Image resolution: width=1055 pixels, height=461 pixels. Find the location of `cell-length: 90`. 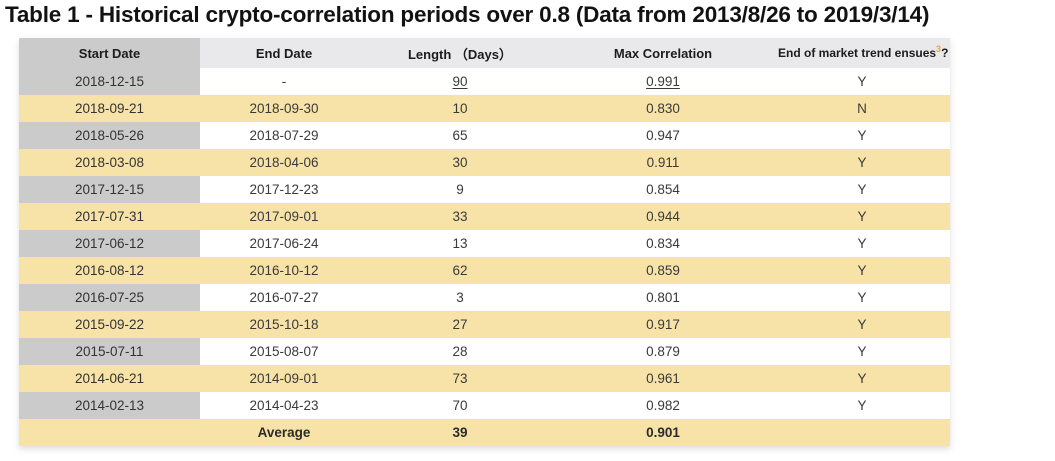

cell-length: 90 is located at coordinates (460, 81).